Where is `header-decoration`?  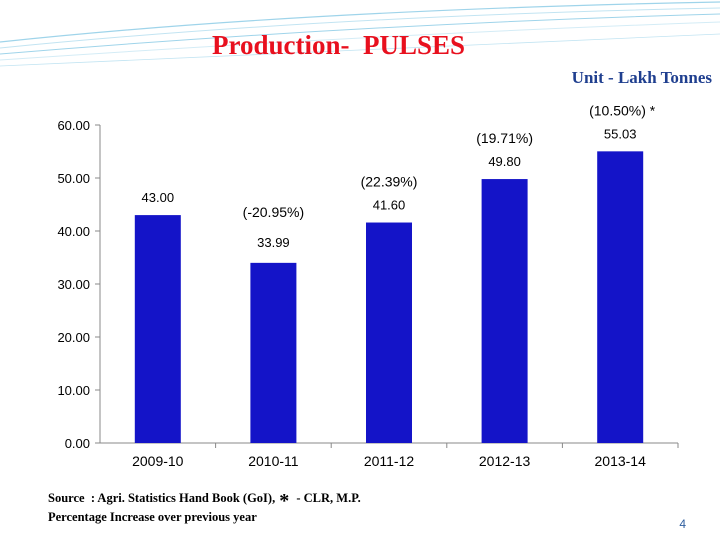 header-decoration is located at coordinates (360, 34).